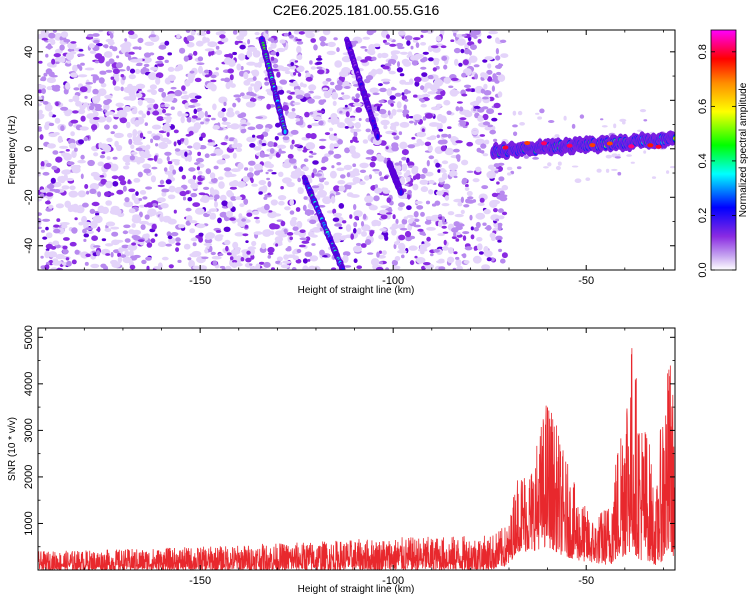  I want to click on snr-y-label: SNR (10 * v/v), so click(12, 449).